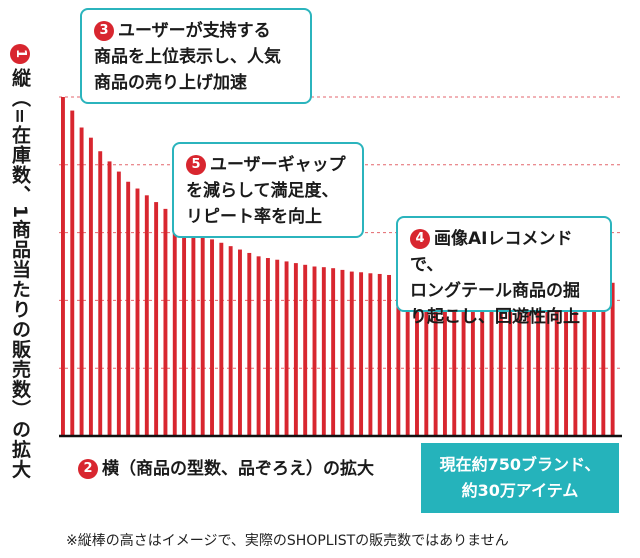 Image resolution: width=640 pixels, height=558 pixels. I want to click on callout-5-line-1: ユーザーギャップ, so click(278, 165).